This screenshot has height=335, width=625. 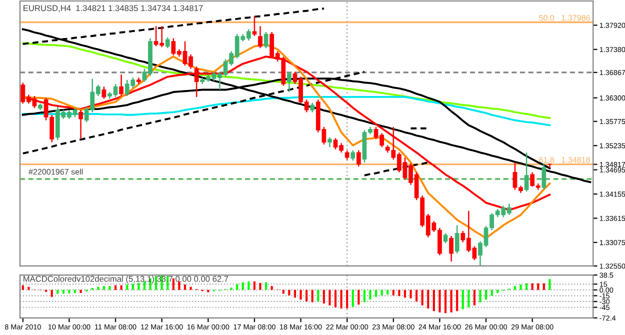 What do you see at coordinates (564, 17) in the screenshot?
I see `ref-line-label: 50.0 1.37986` at bounding box center [564, 17].